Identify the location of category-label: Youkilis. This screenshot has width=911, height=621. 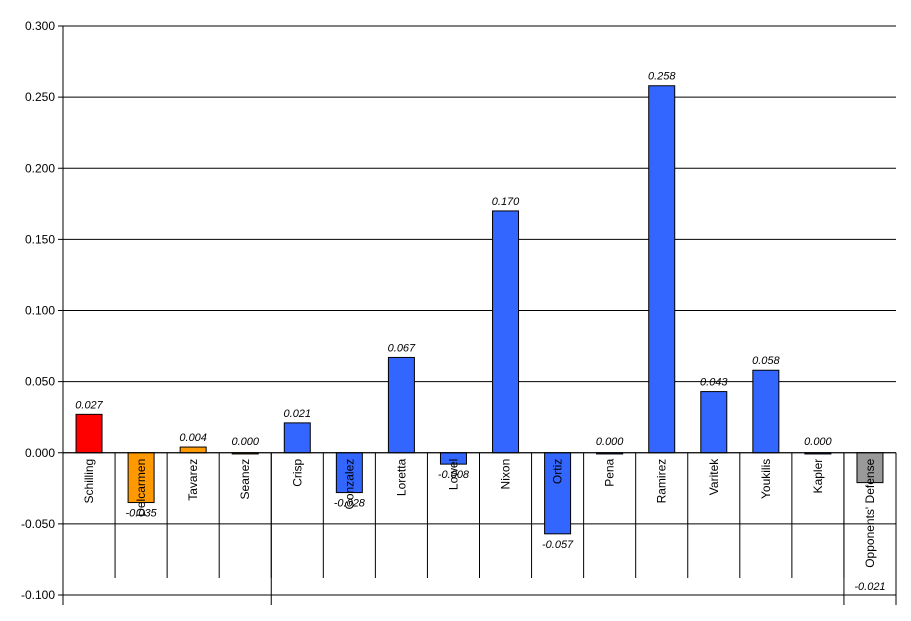
(766, 479).